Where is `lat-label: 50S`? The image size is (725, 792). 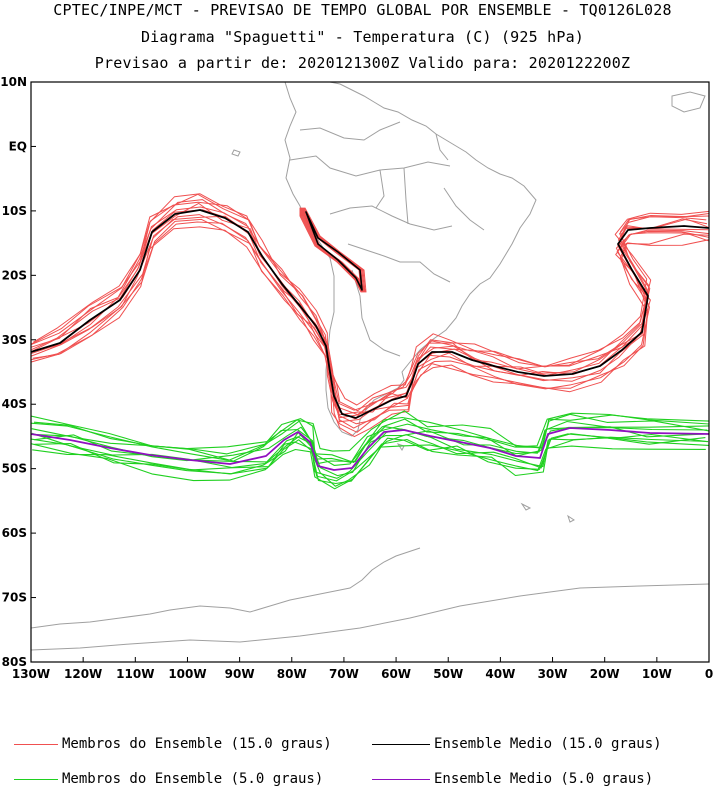 lat-label: 50S is located at coordinates (14, 469).